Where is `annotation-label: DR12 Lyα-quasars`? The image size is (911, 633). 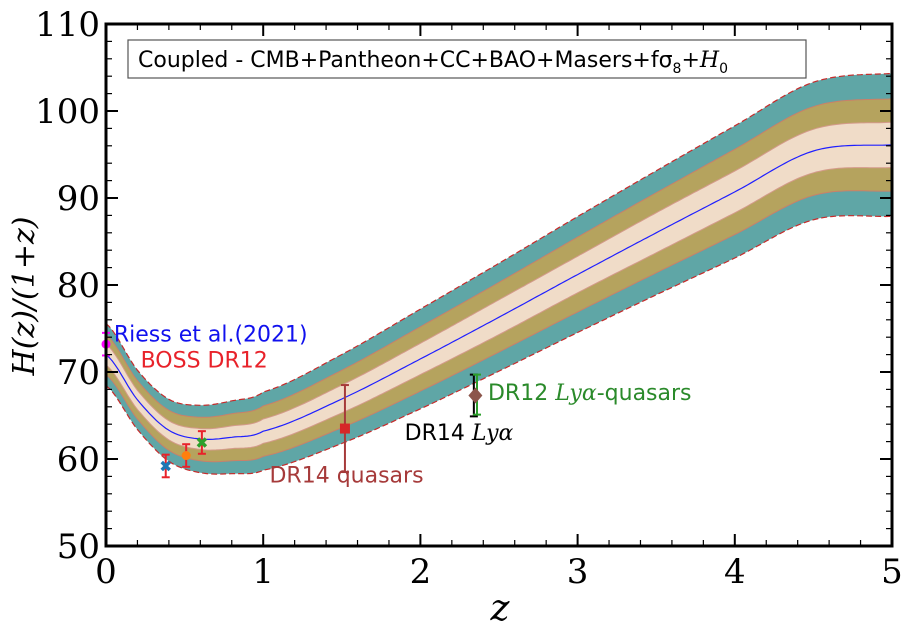
annotation-label: DR12 Lyα-quasars is located at coordinates (590, 393).